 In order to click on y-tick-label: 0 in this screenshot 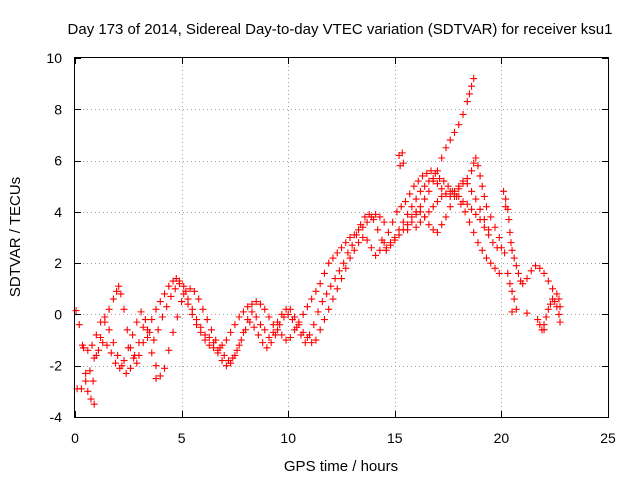, I will do `click(58, 314)`.